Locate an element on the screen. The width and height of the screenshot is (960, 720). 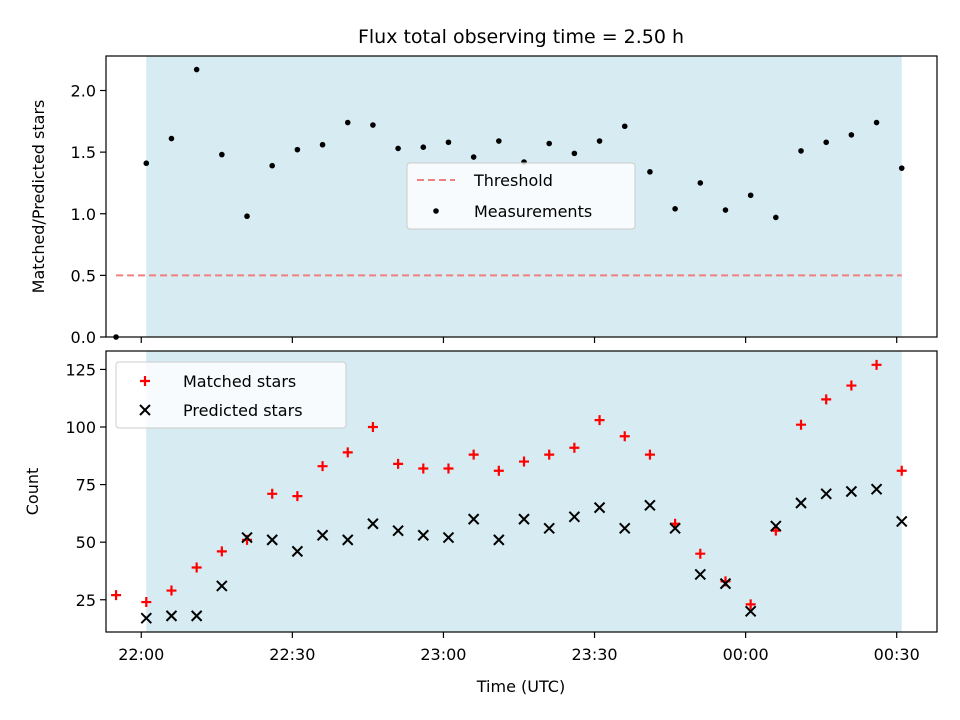
y-tick-label: 0.5 is located at coordinates (83, 275).